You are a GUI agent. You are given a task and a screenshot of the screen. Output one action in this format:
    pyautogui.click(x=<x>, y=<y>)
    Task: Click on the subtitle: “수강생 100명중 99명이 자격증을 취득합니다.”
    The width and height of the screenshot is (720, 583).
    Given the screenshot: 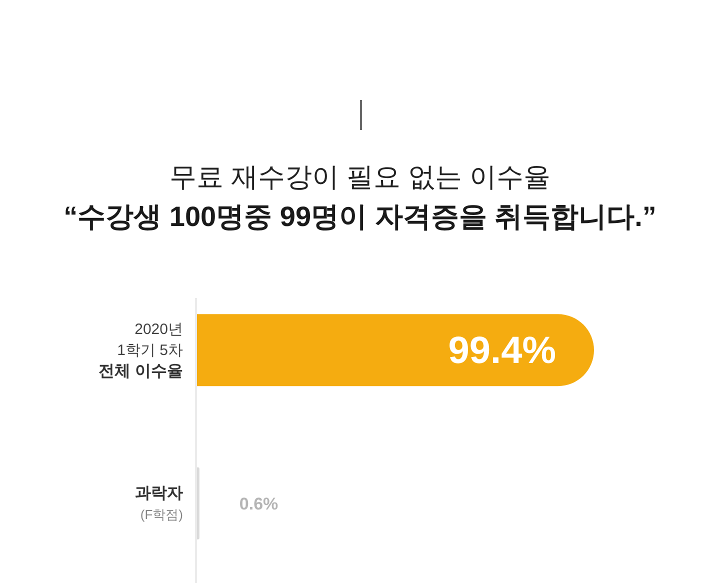 What is the action you would take?
    pyautogui.click(x=360, y=216)
    